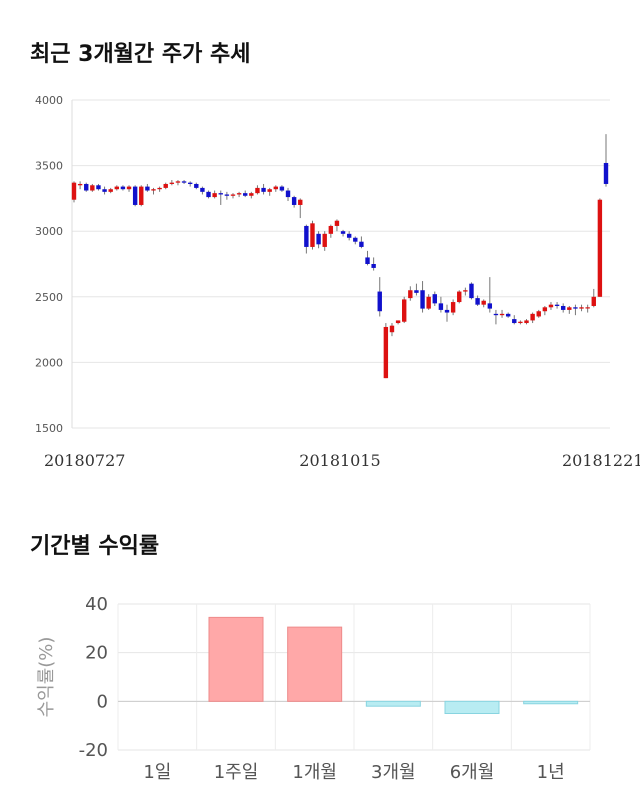 The width and height of the screenshot is (640, 810). Describe the element at coordinates (551, 772) in the screenshot. I see `x-category-label: 1년` at that location.